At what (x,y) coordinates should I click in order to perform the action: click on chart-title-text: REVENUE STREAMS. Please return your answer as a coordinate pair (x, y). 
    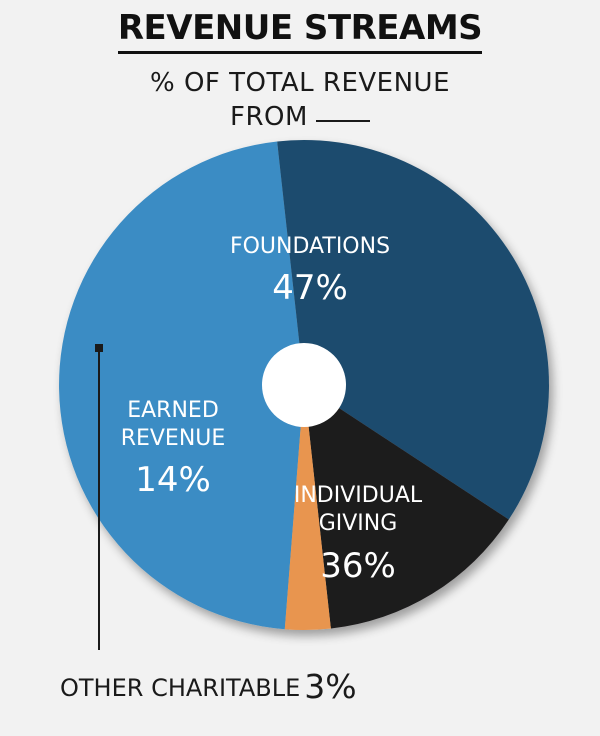
    Looking at the image, I should click on (300, 31).